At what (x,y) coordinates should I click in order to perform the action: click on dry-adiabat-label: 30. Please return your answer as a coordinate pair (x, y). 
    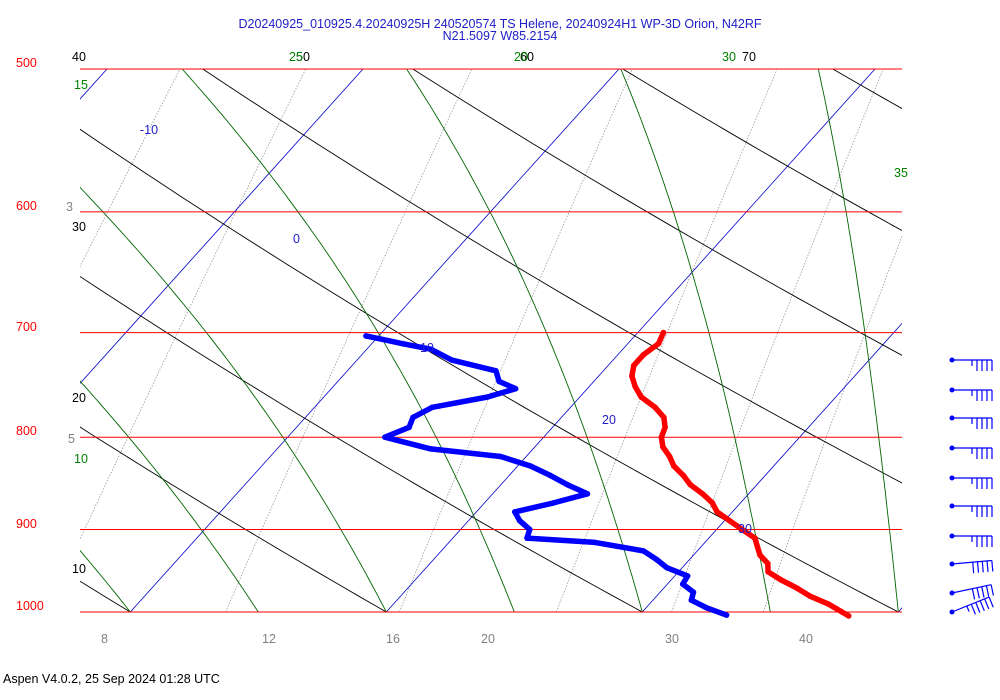
    Looking at the image, I should click on (79, 227).